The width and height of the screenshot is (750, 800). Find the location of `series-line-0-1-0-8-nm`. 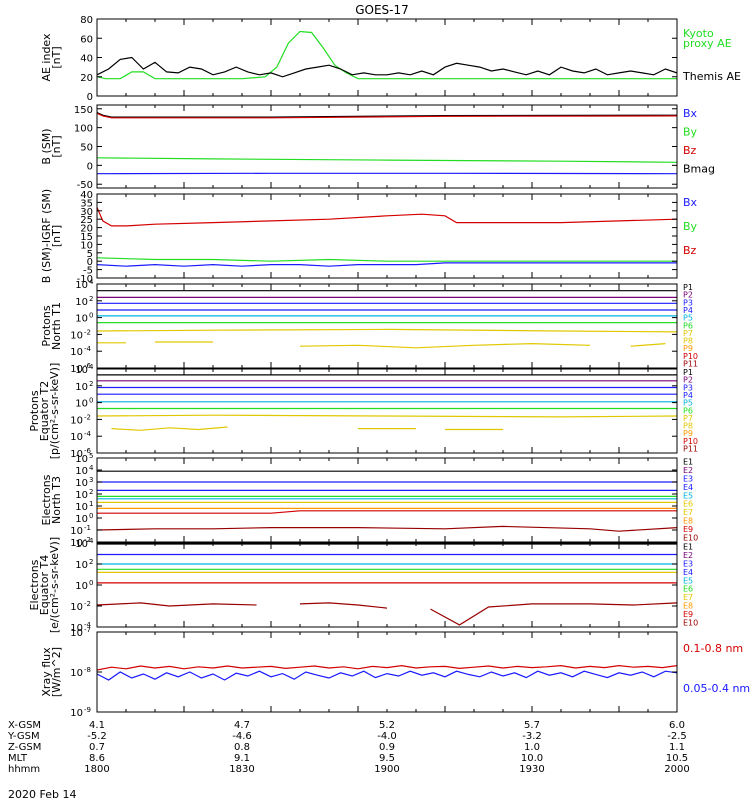

series-line-0-1-0-8-nm is located at coordinates (387, 667).